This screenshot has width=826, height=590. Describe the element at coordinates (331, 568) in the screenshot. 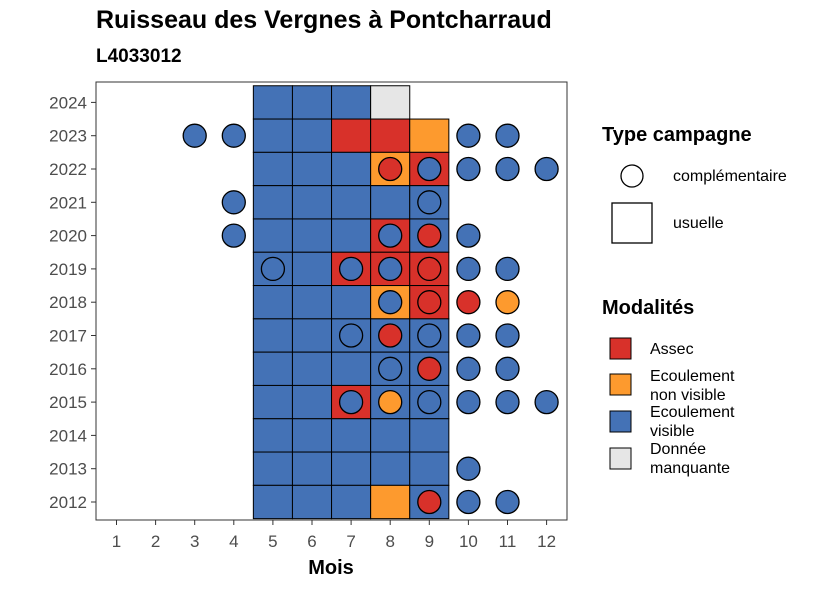

I see `x-axis-label: Mois` at that location.